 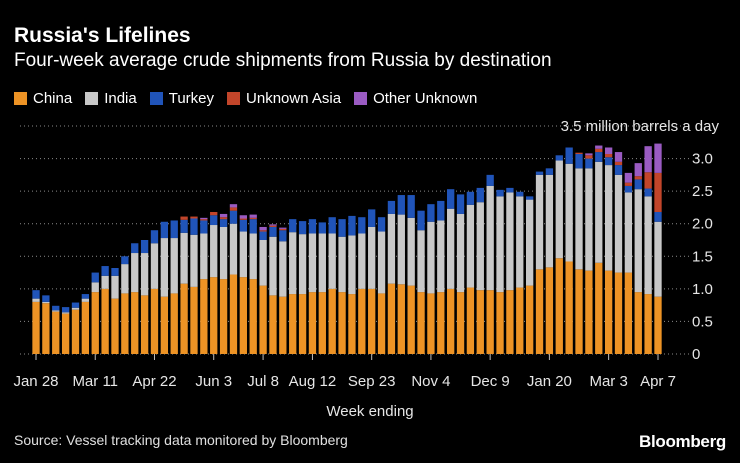 What do you see at coordinates (658, 381) in the screenshot?
I see `x-tick-label: Apr 7` at bounding box center [658, 381].